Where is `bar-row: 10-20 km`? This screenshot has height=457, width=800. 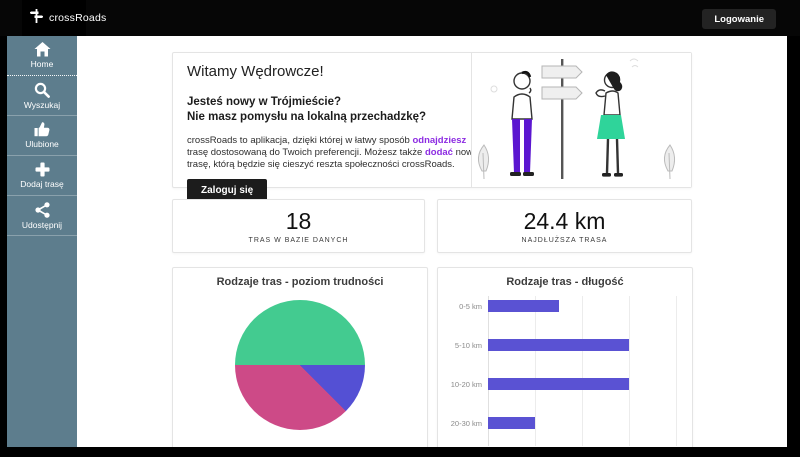
bar-row: 10-20 km is located at coordinates (565, 384).